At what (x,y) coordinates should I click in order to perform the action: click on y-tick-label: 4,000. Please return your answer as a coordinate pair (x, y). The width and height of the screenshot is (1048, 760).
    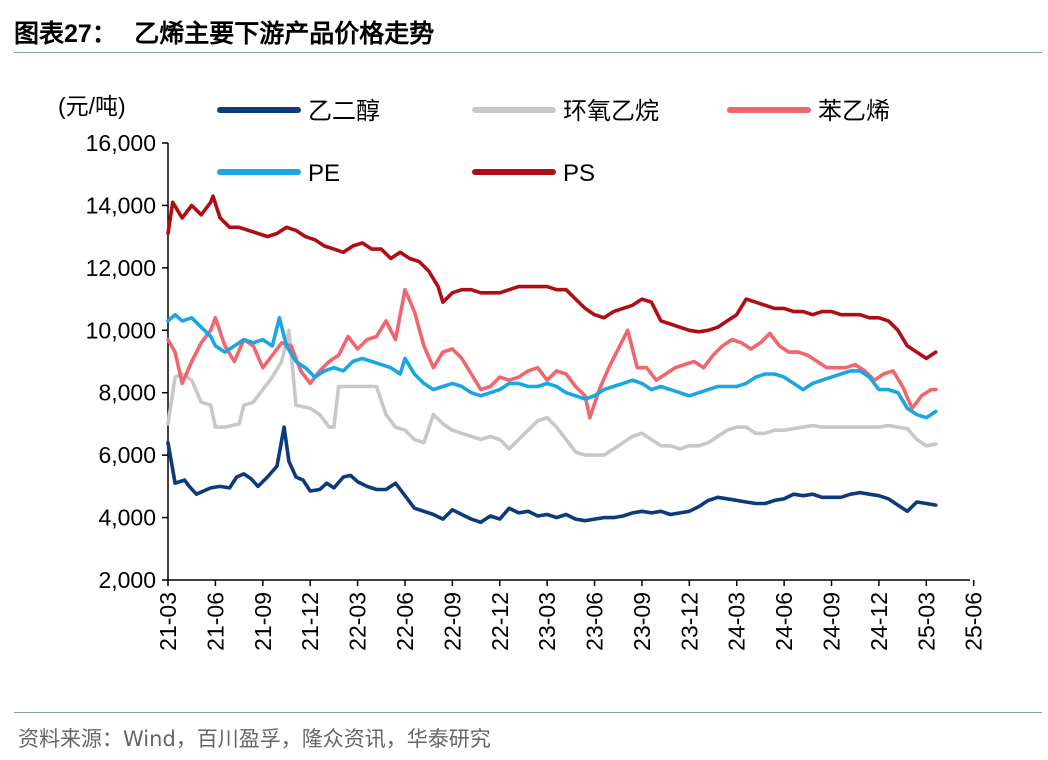
    Looking at the image, I should click on (127, 518).